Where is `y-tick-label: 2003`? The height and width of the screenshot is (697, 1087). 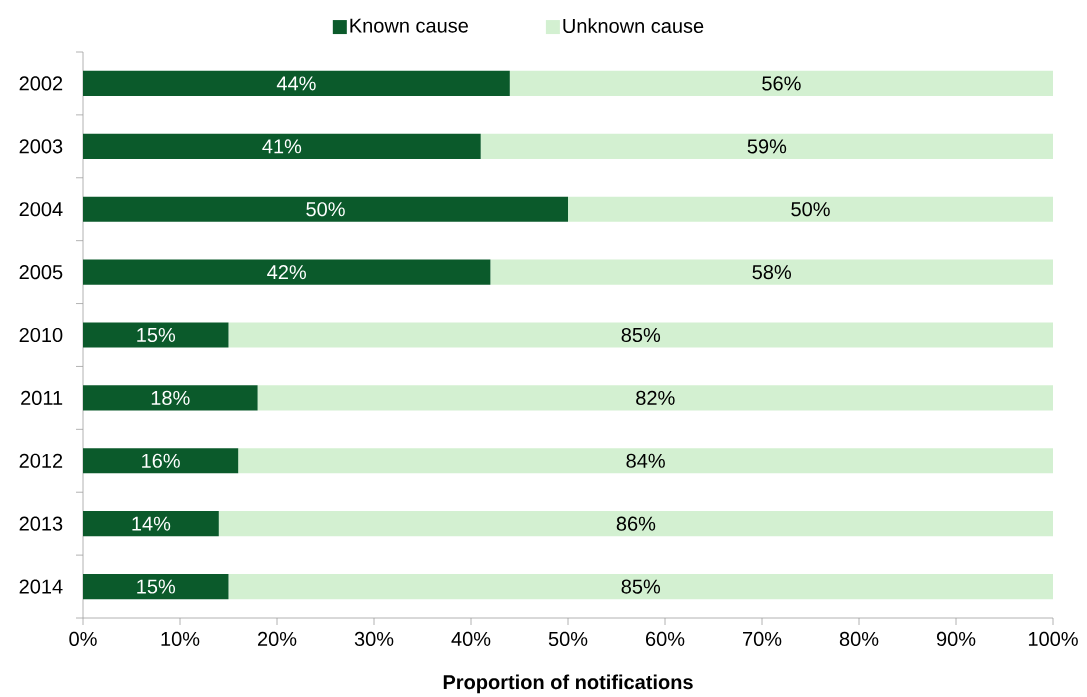 y-tick-label: 2003 is located at coordinates (41, 146).